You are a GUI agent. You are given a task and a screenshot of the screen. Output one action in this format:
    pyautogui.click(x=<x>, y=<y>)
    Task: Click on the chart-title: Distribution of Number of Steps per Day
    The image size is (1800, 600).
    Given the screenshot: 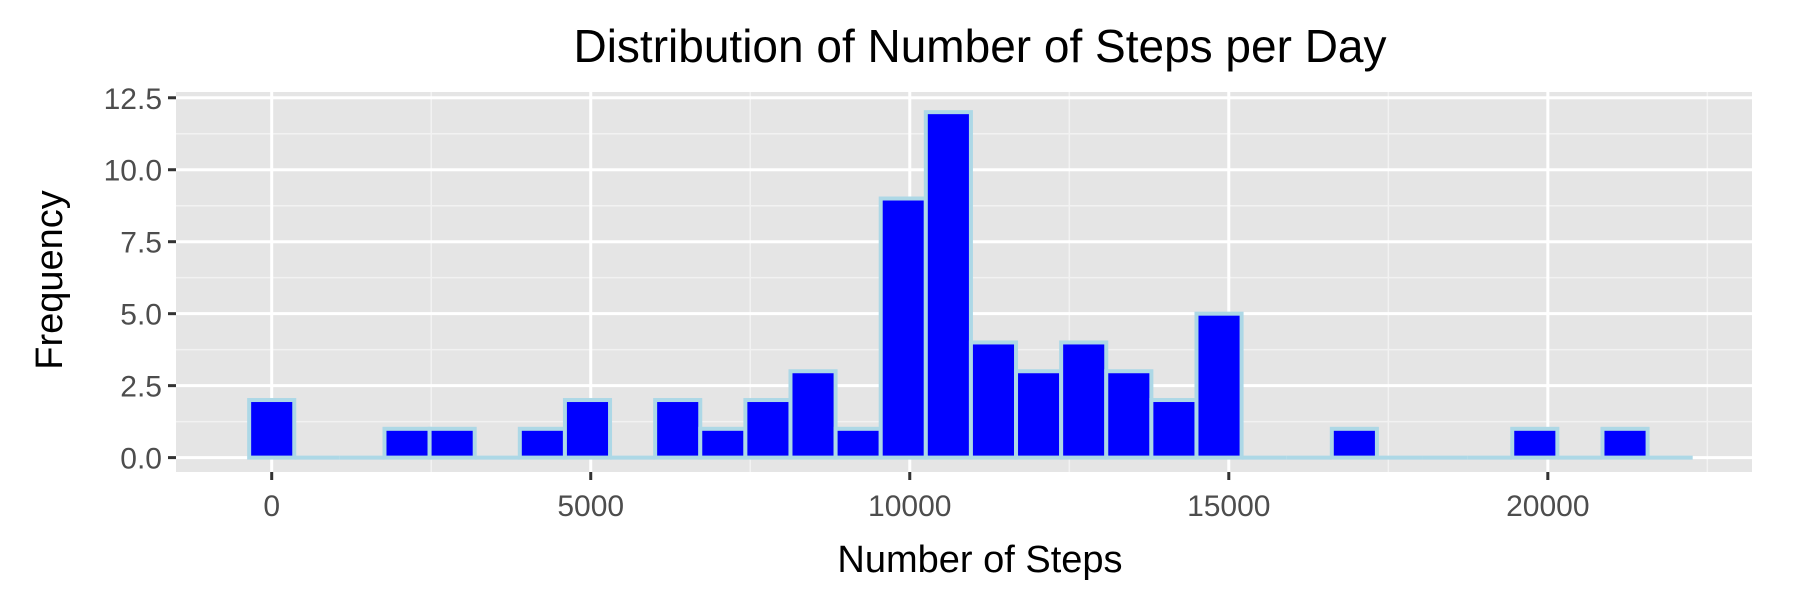 What is the action you would take?
    pyautogui.click(x=979, y=46)
    